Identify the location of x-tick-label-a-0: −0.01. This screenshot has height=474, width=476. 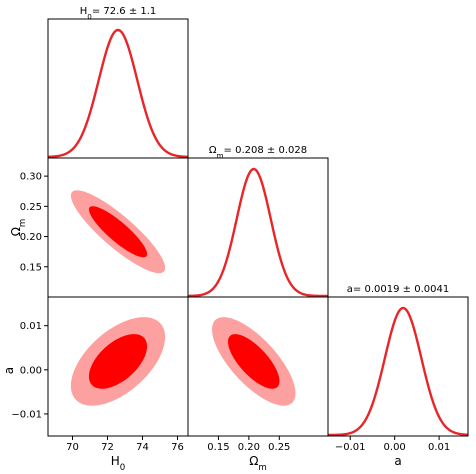
(350, 447).